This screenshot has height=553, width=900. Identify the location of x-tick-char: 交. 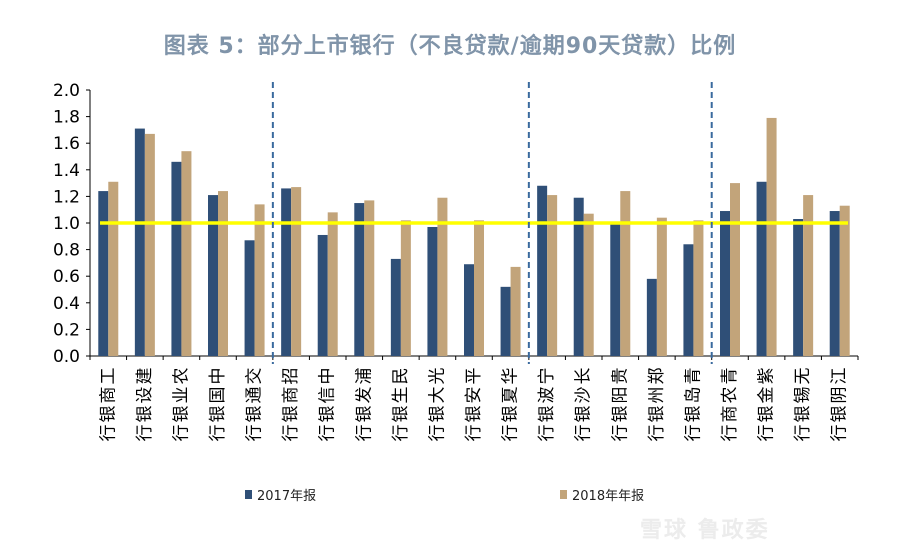
(255, 376).